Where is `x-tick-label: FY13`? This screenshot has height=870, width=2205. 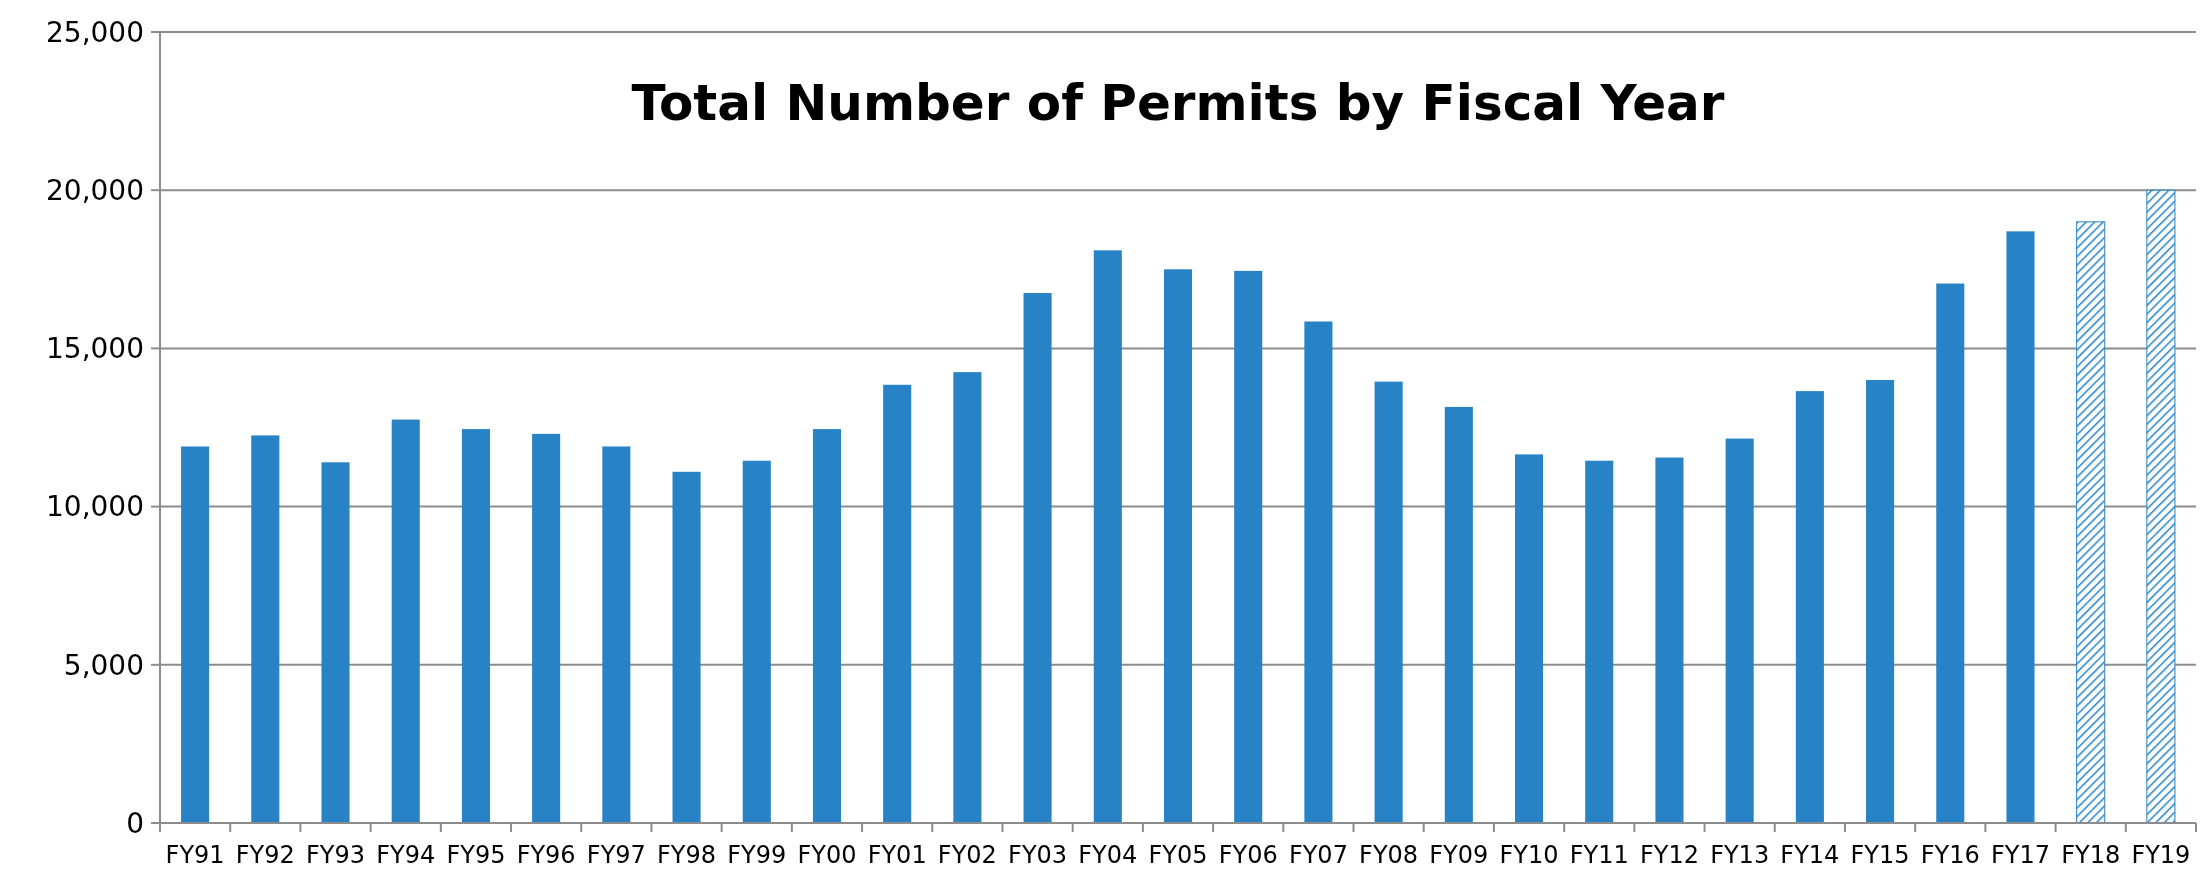
x-tick-label: FY13 is located at coordinates (1740, 855).